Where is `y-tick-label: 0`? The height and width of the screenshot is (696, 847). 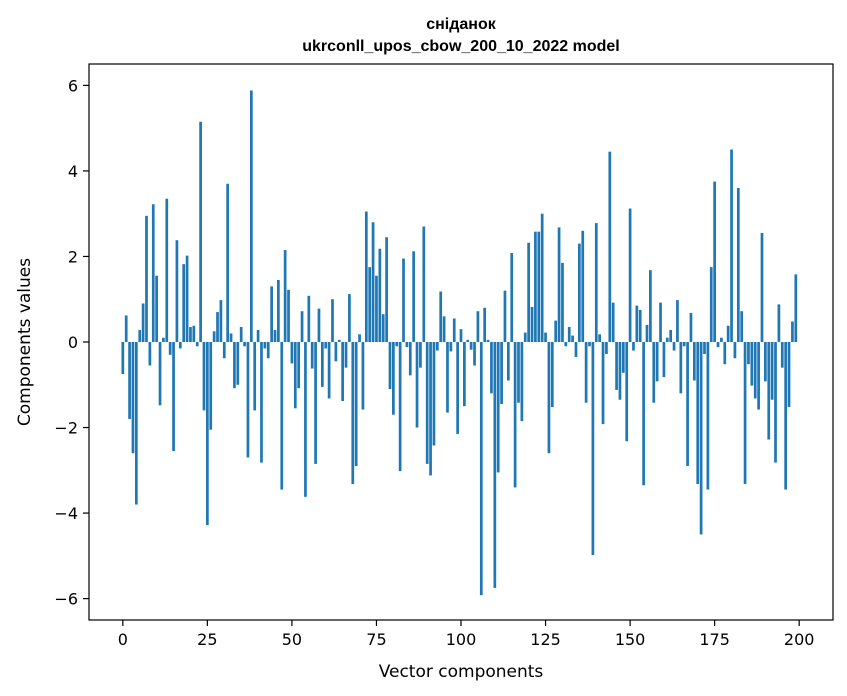 y-tick-label: 0 is located at coordinates (73, 342).